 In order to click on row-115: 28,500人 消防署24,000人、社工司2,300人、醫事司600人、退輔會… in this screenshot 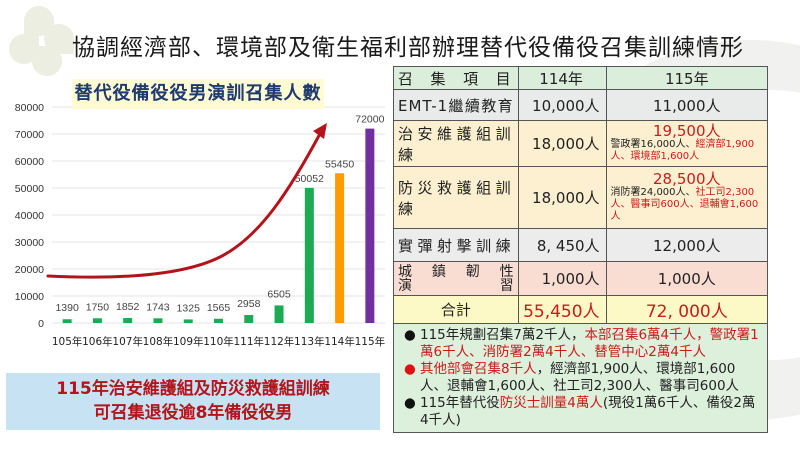, I will do `click(687, 197)`.